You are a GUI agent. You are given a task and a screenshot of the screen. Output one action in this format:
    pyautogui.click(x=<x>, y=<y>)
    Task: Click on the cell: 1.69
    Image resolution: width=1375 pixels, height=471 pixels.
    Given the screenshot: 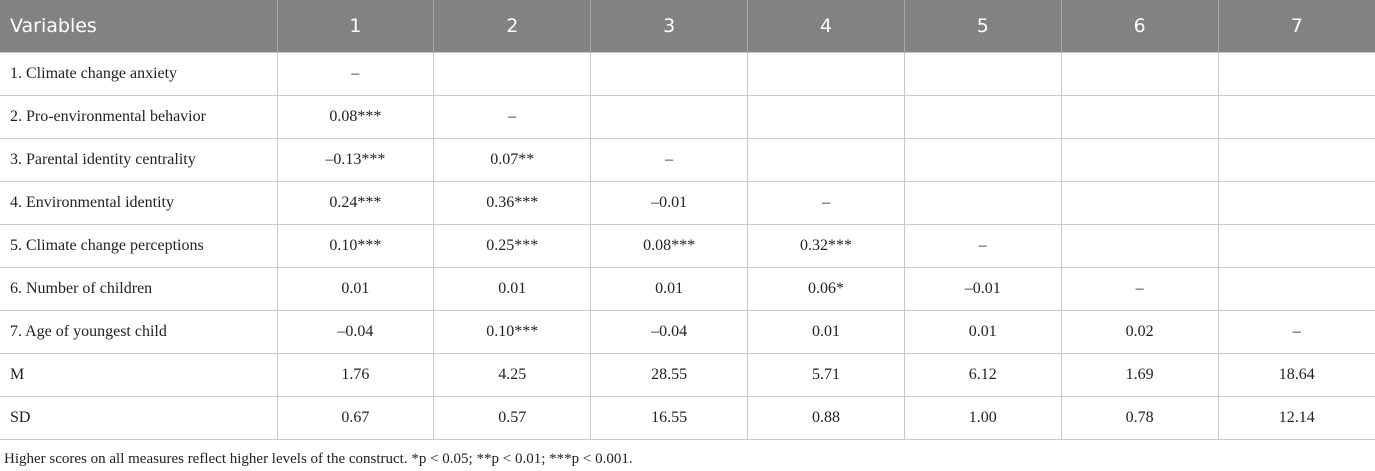 What is the action you would take?
    pyautogui.click(x=1139, y=375)
    